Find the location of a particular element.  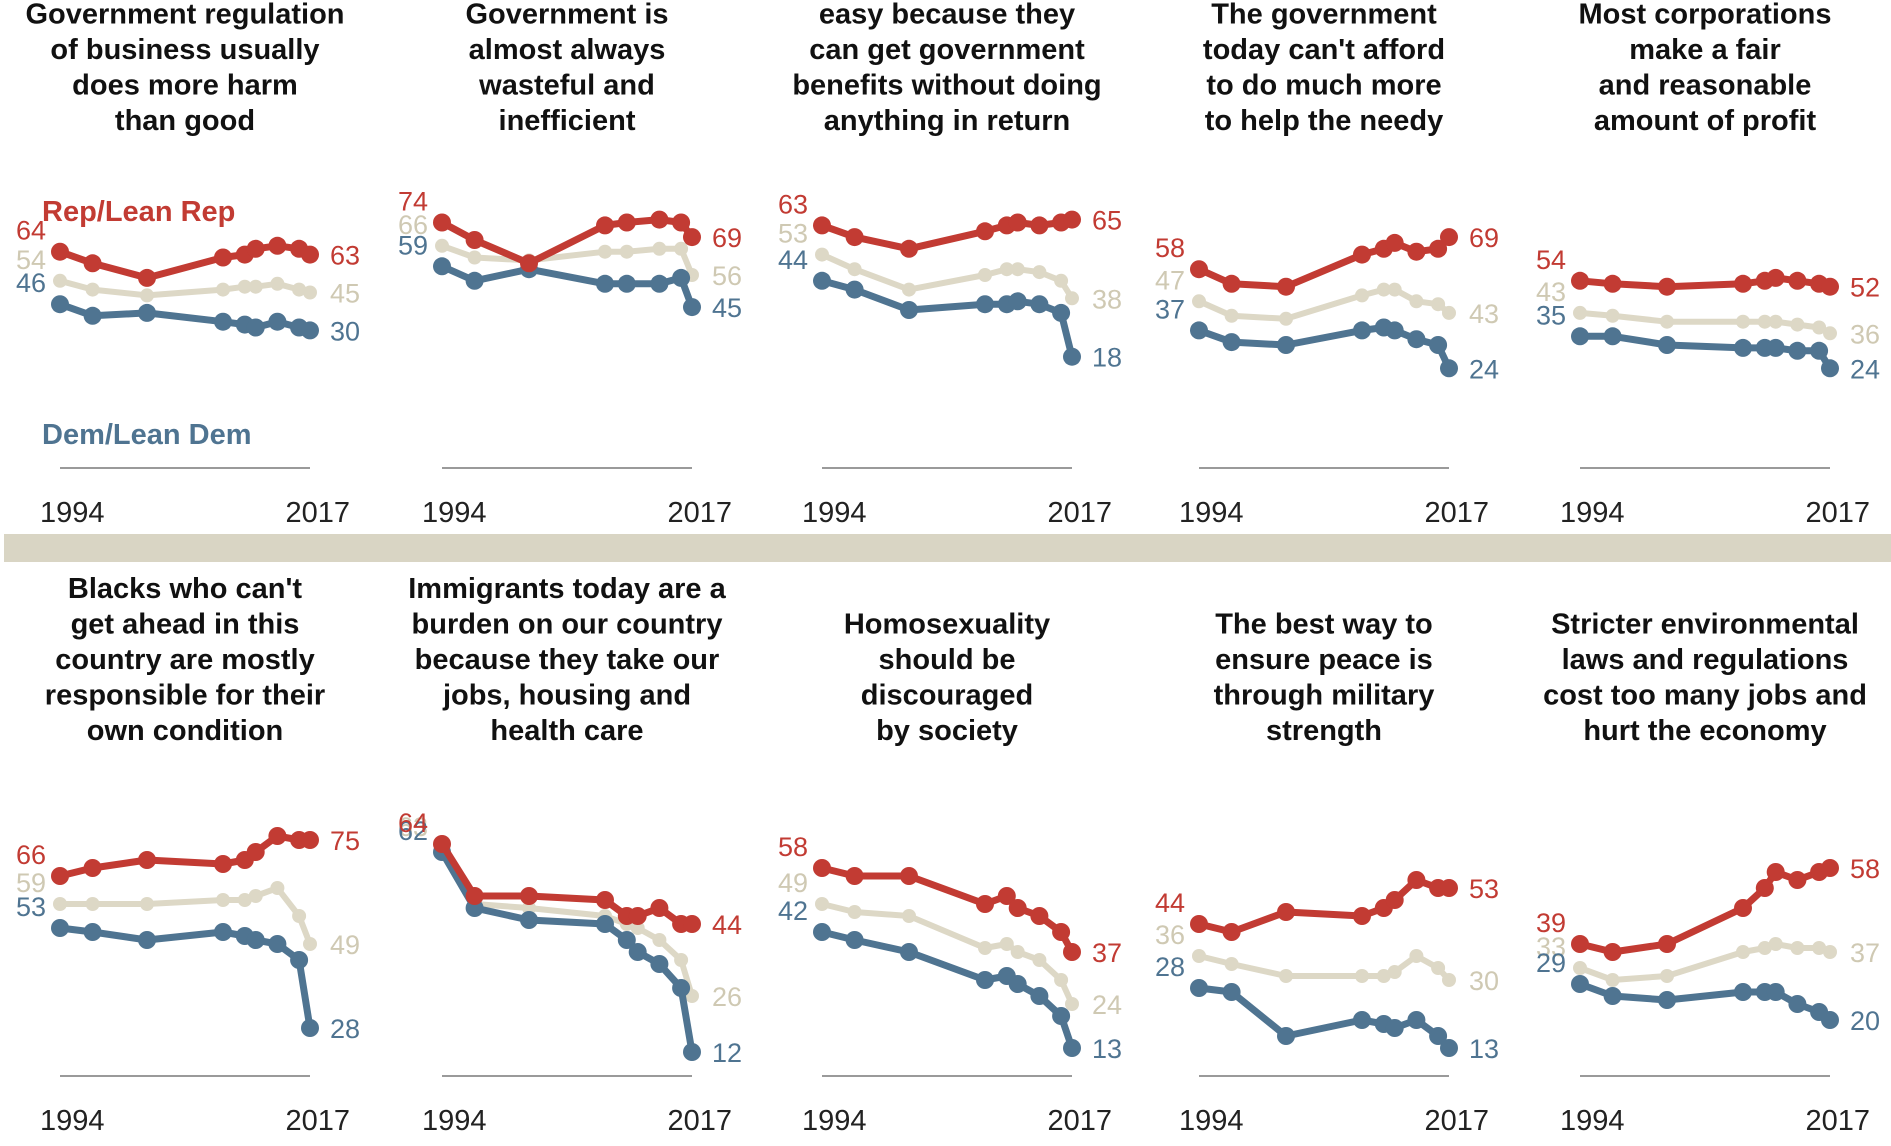

start-value-label: 47 is located at coordinates (1170, 280).